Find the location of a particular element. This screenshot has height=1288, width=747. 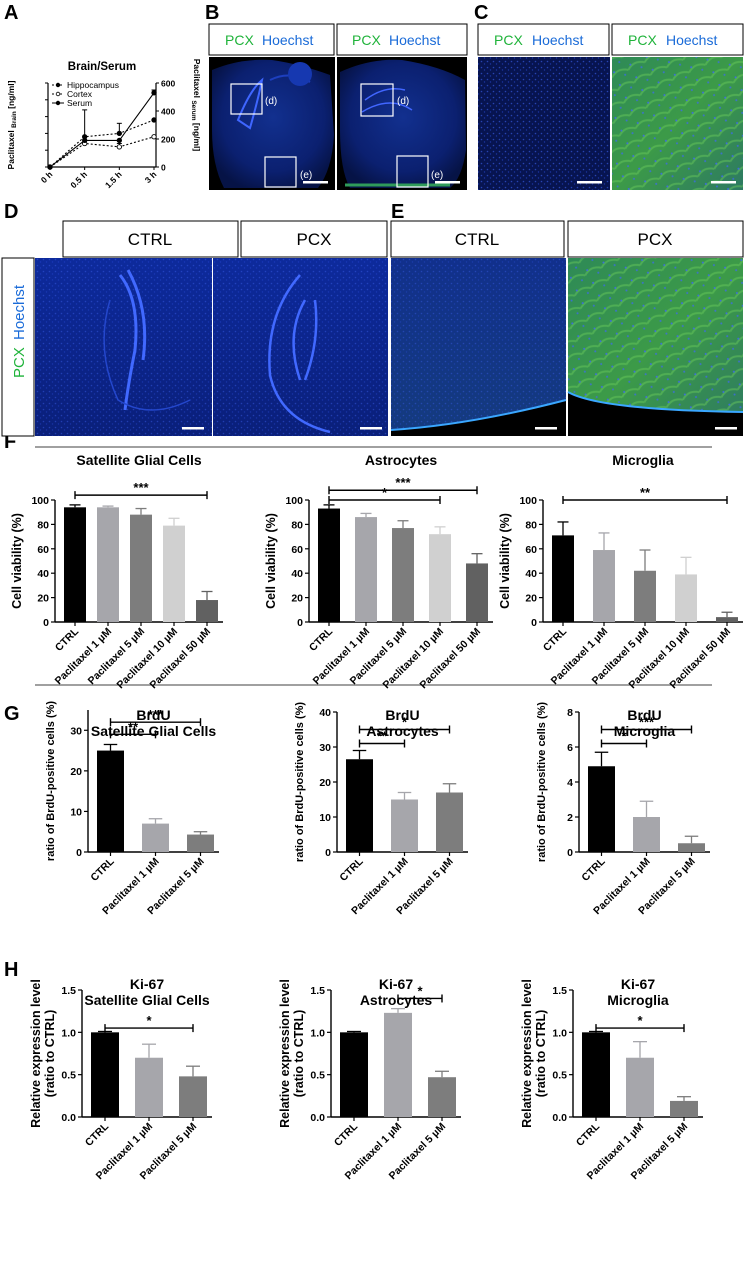

scale-bar-e2 is located at coordinates (726, 428).